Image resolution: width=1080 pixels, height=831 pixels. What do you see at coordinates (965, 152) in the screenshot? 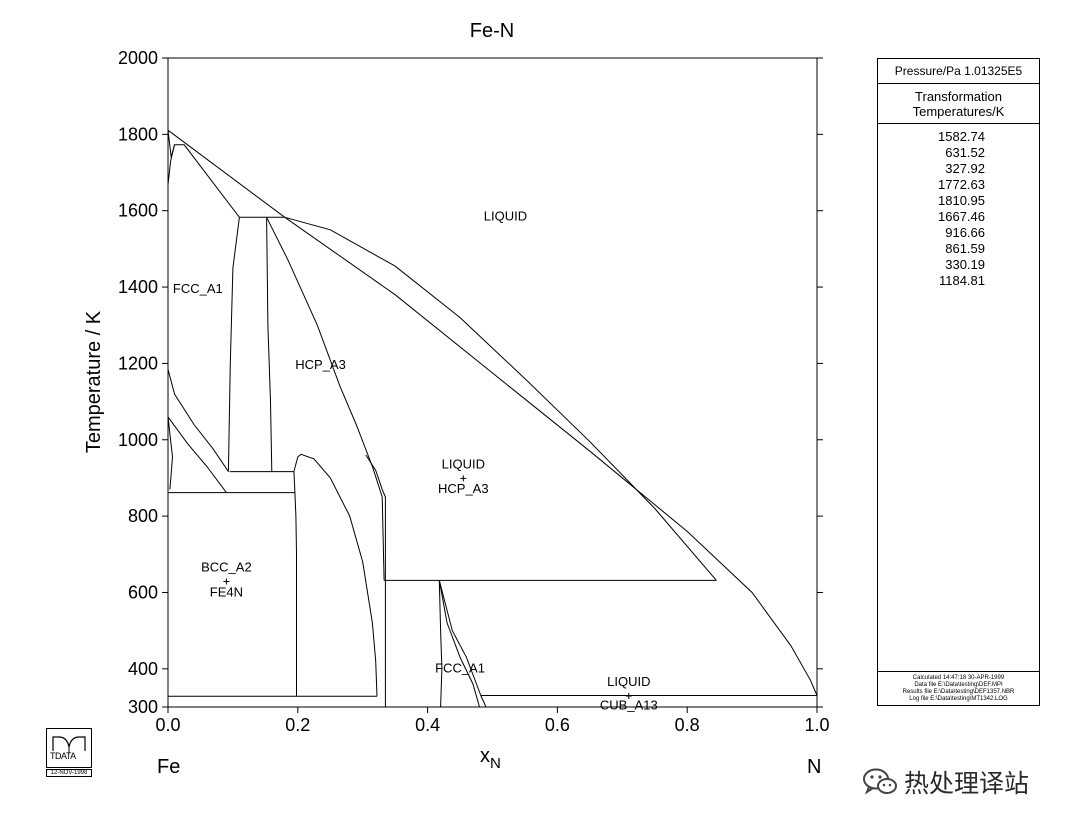
I see `transformation-temperature: 631.52` at bounding box center [965, 152].